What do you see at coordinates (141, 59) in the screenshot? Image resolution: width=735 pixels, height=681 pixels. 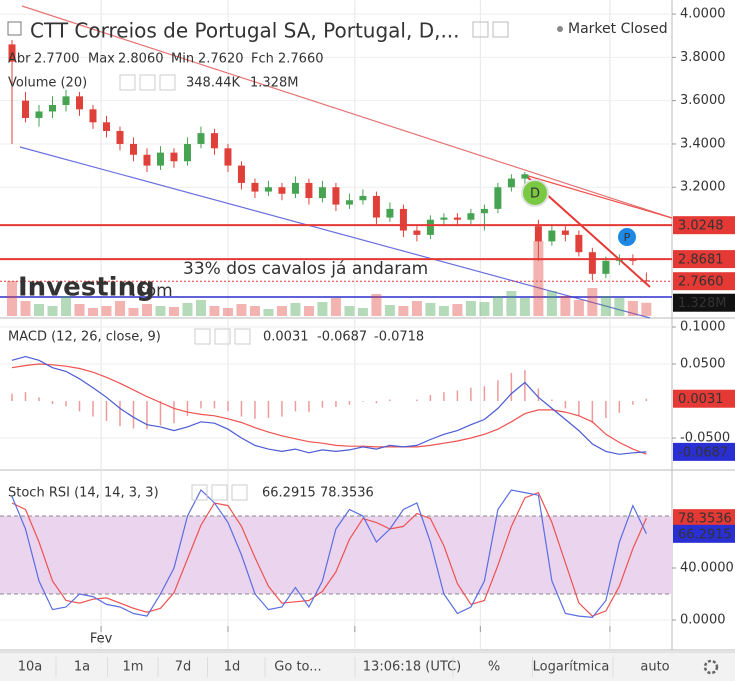 I see `ohlc-value: 2.8060` at bounding box center [141, 59].